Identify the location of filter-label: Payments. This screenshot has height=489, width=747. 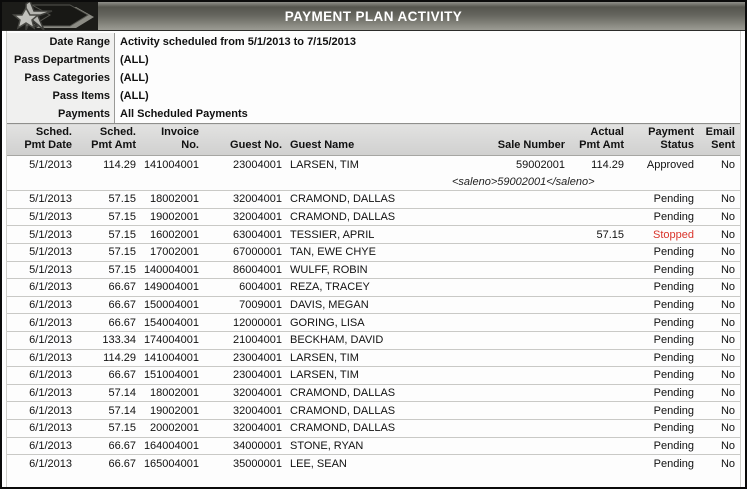
(61, 114).